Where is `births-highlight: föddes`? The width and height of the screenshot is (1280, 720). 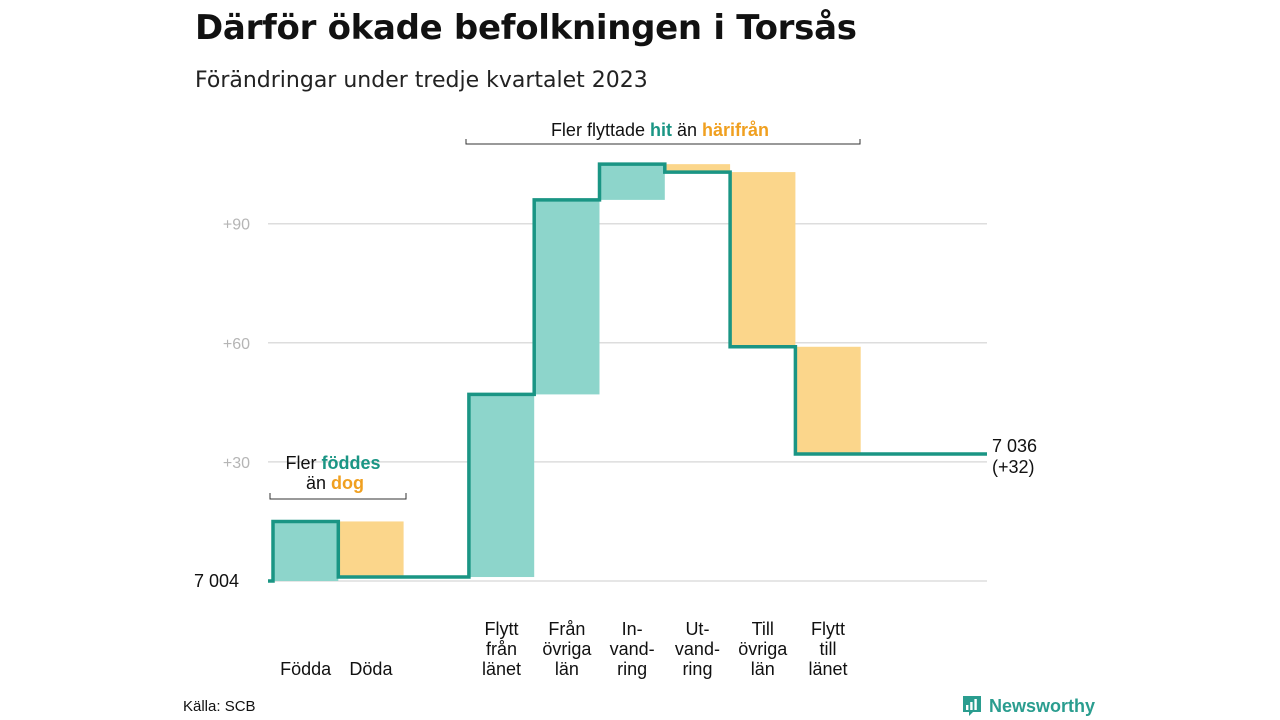
births-highlight: föddes is located at coordinates (350, 463).